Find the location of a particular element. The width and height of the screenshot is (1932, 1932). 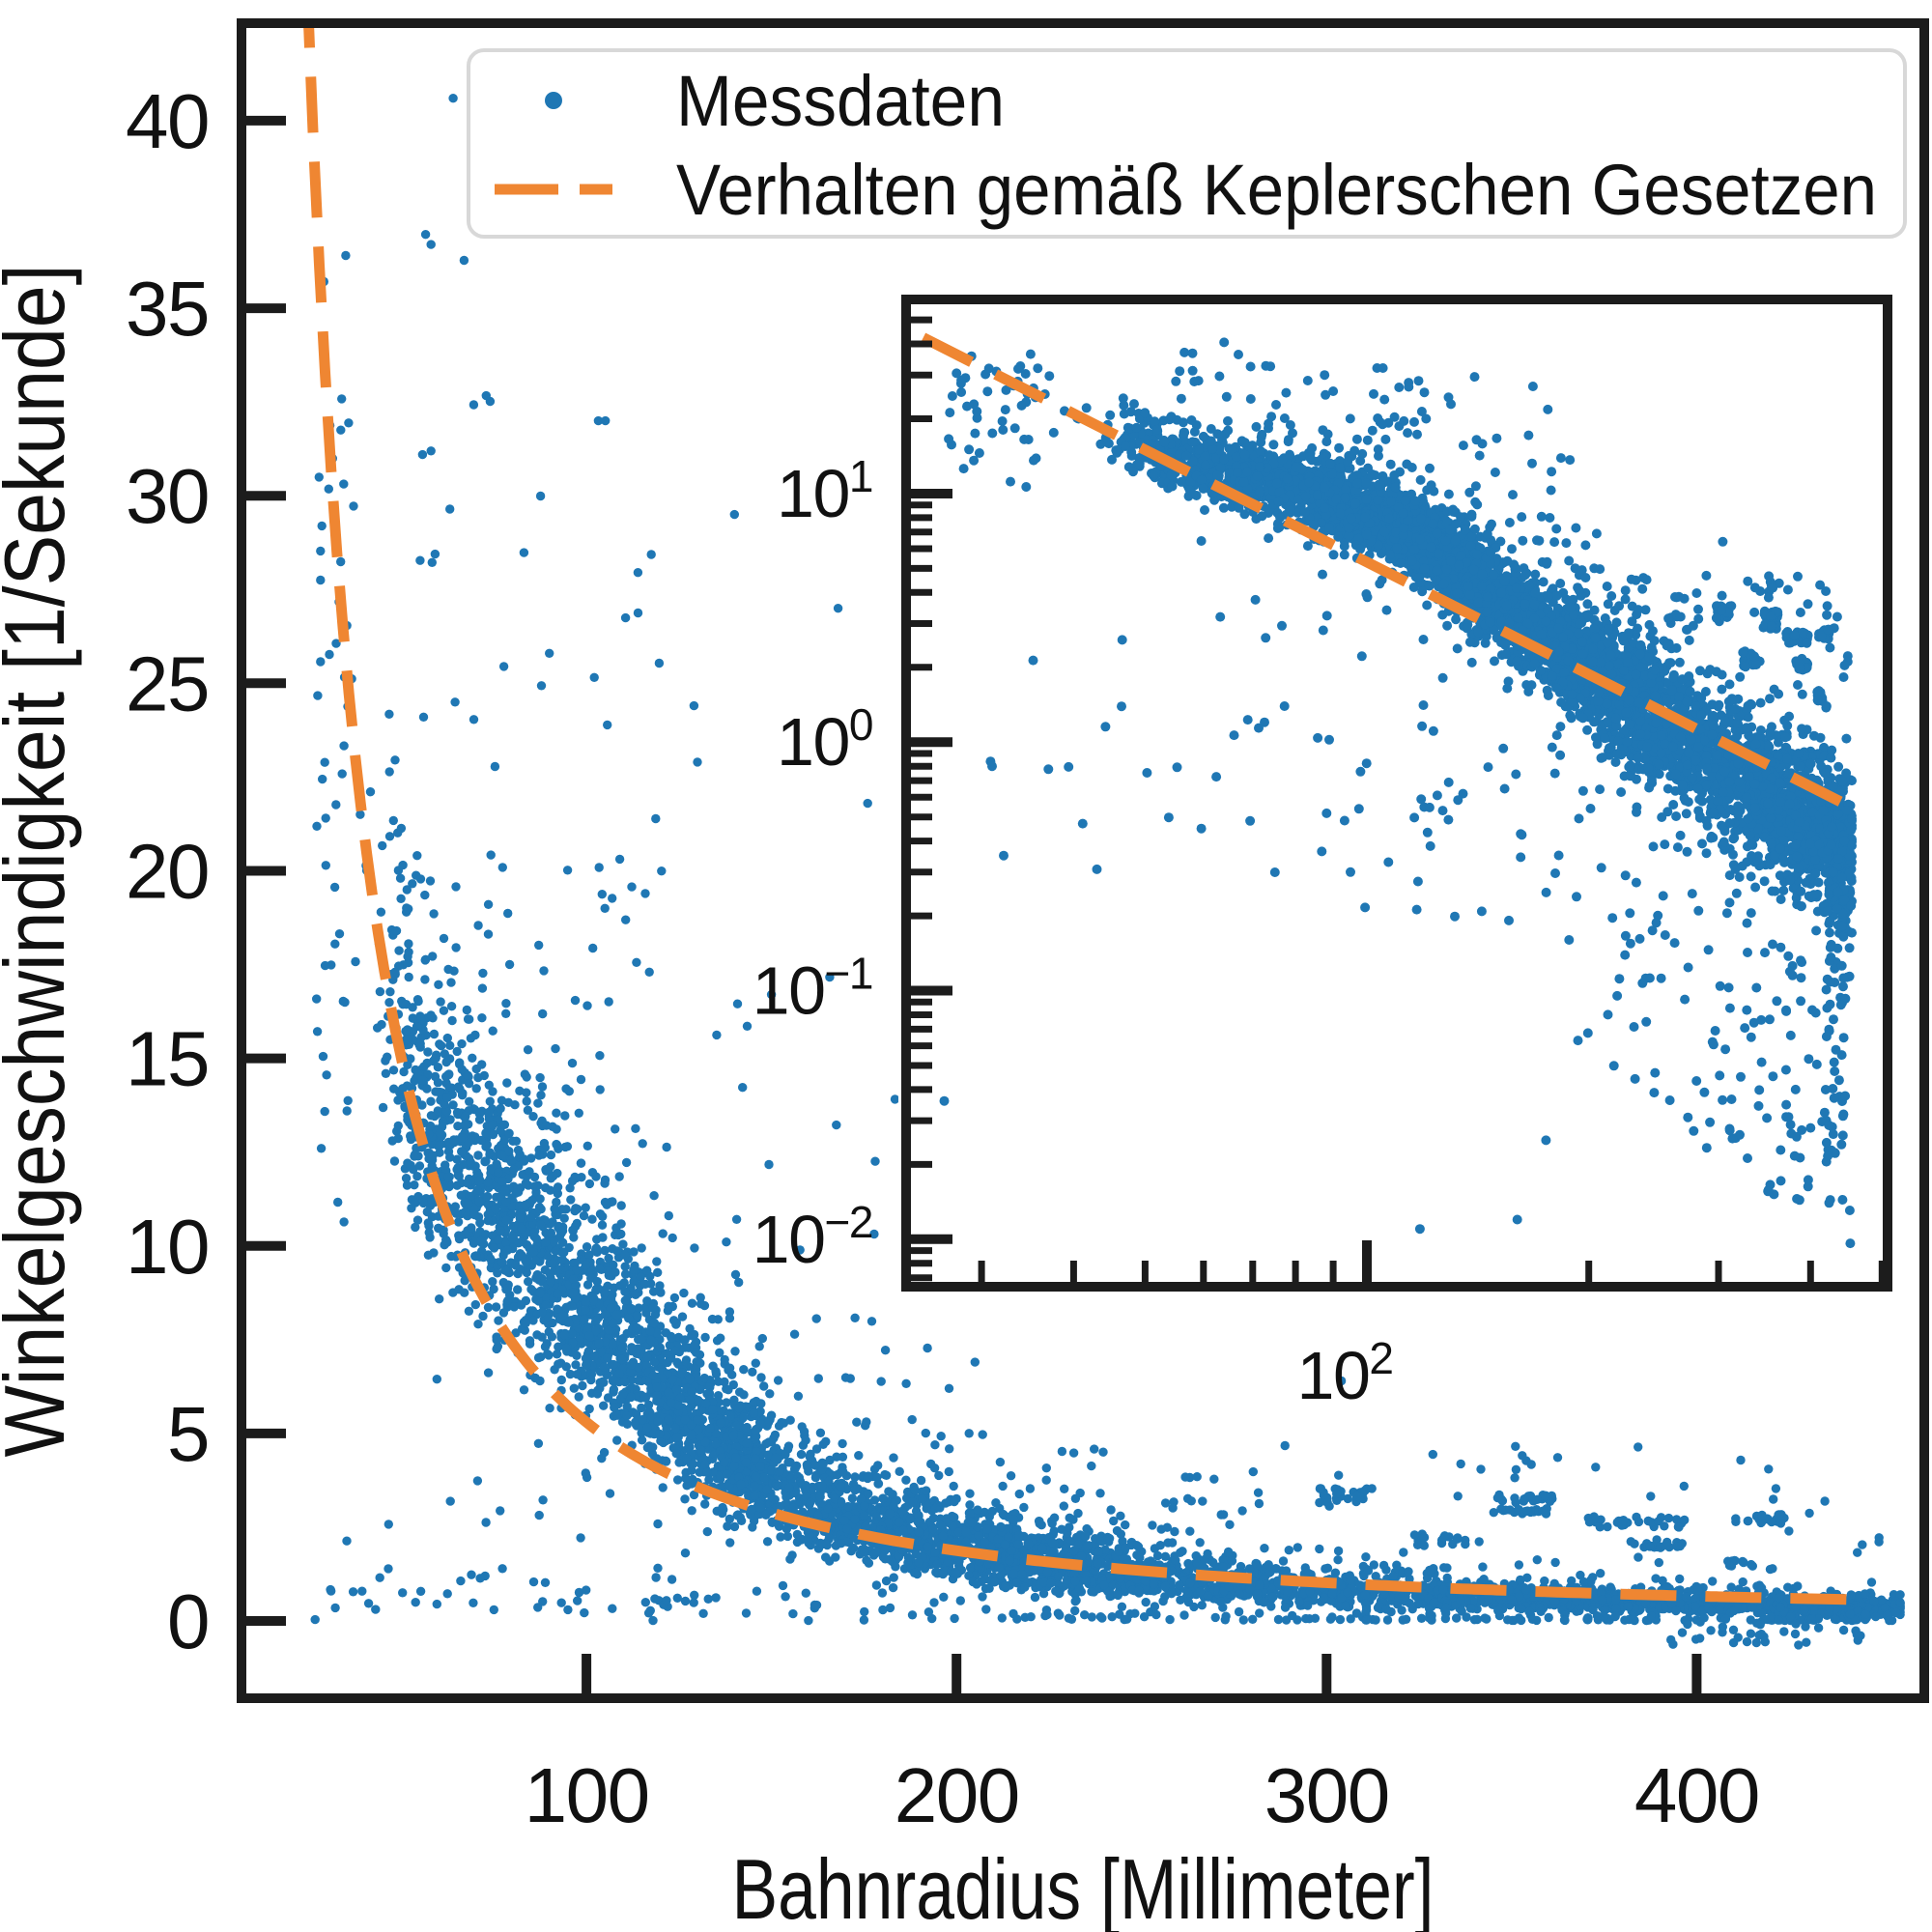

x-tick-label: 200 is located at coordinates (957, 1795).